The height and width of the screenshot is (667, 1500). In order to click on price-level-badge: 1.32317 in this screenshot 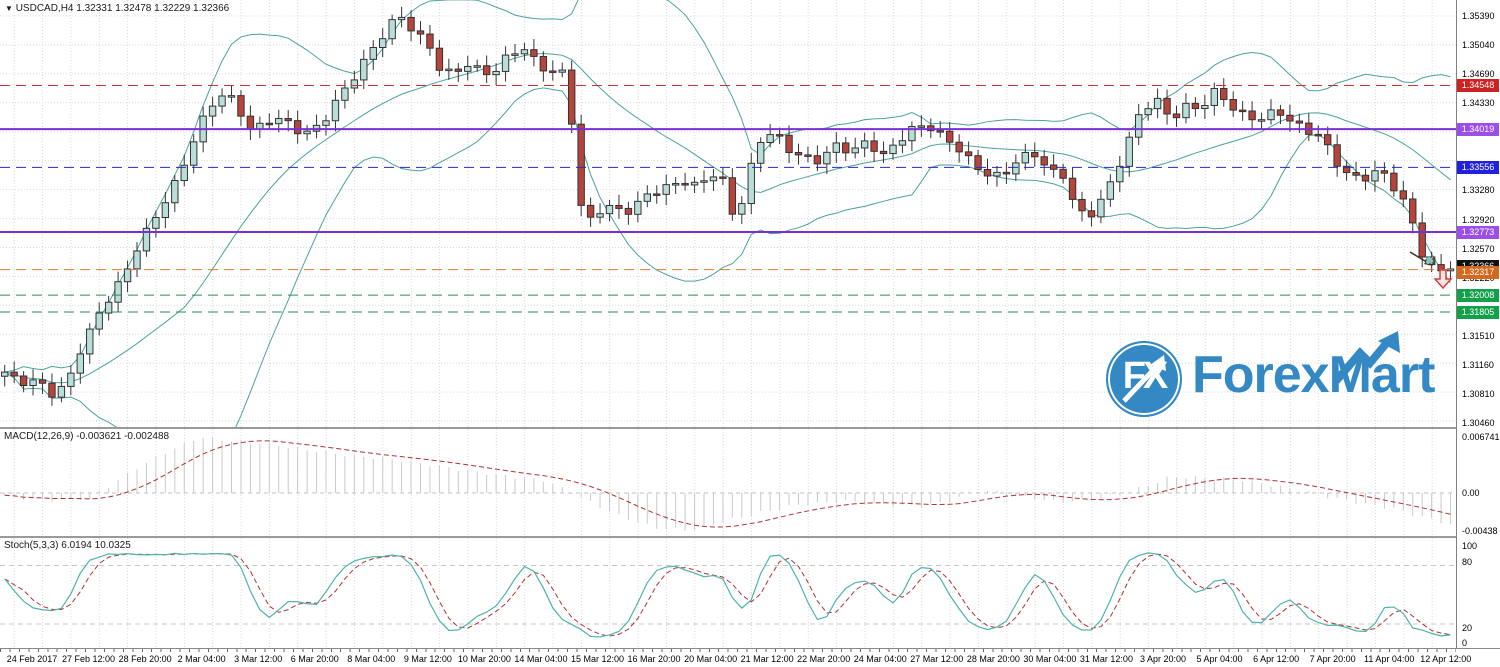, I will do `click(1478, 272)`.